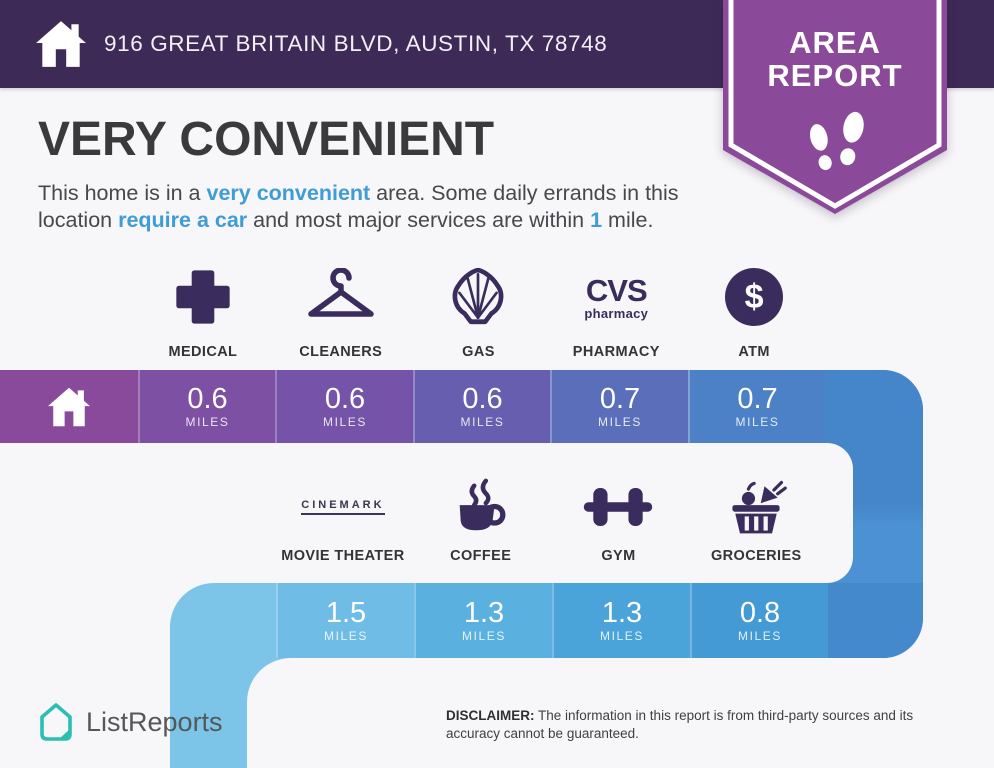 Image resolution: width=994 pixels, height=768 pixels. What do you see at coordinates (756, 406) in the screenshot?
I see `distance-segment-atm: 0.7 MILES` at bounding box center [756, 406].